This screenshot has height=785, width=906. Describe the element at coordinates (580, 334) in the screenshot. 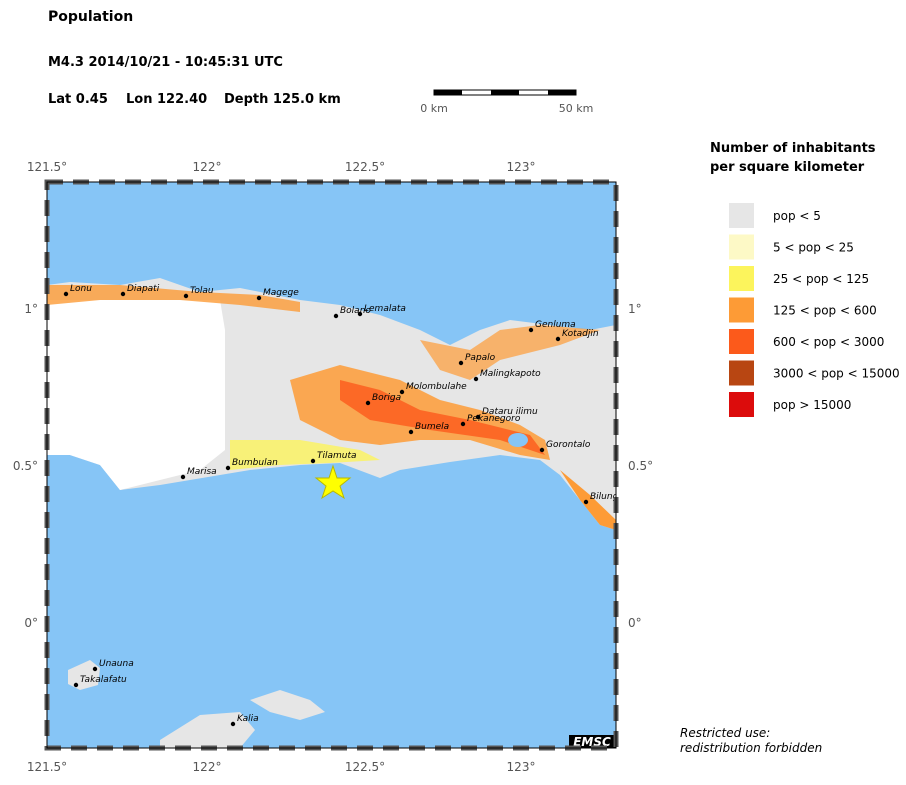

I see `city-label: Kotadjin` at that location.